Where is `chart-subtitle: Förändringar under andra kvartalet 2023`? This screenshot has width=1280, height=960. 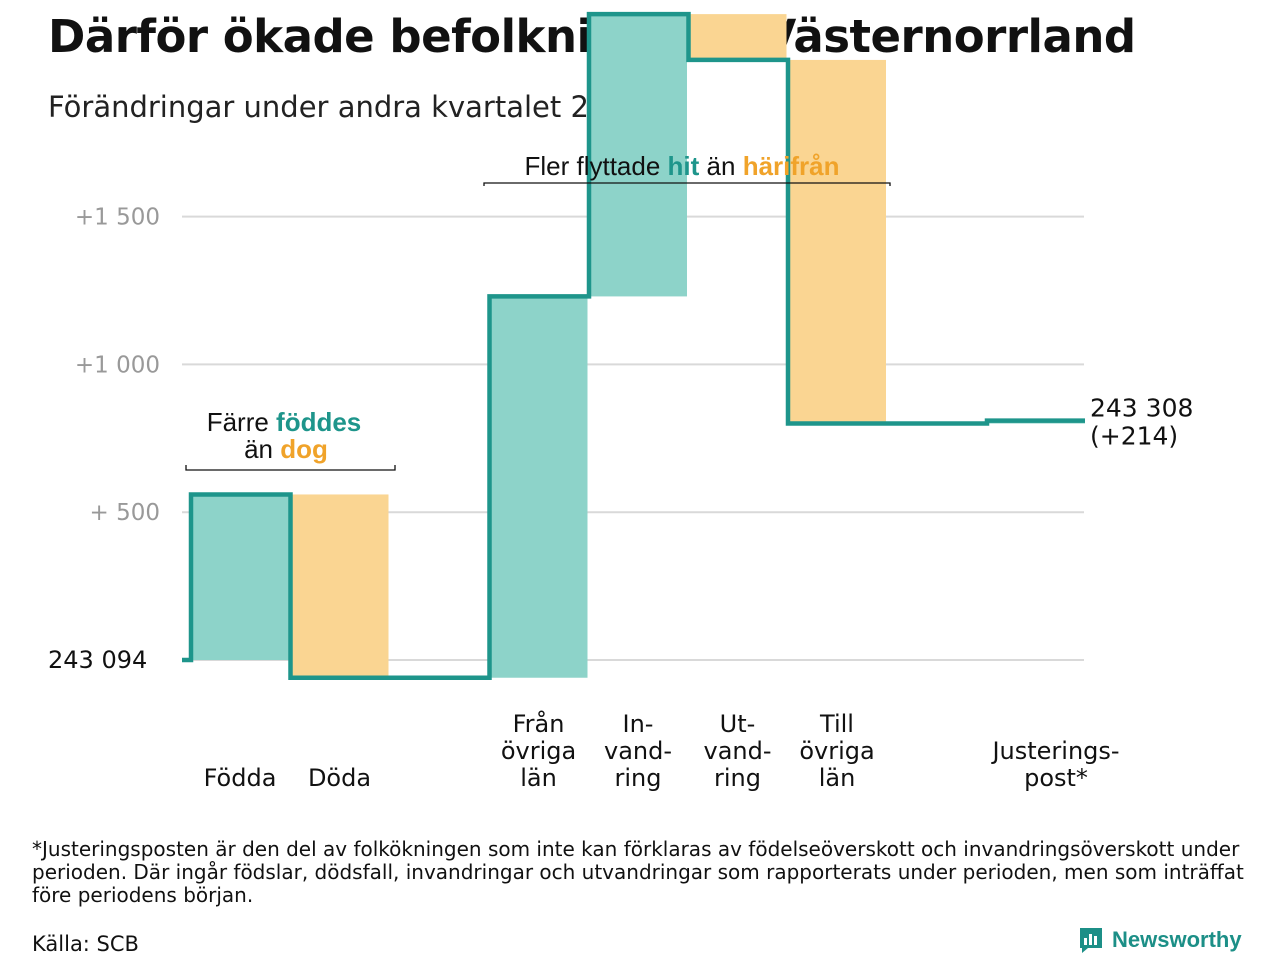
chart-subtitle: Förändringar under andra kvartalet 2023 is located at coordinates (346, 107).